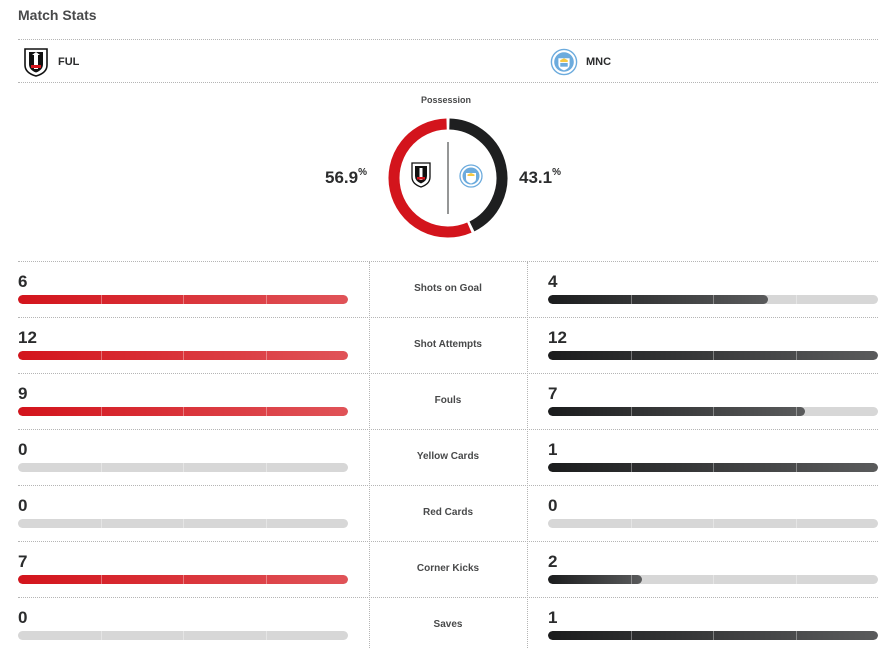 This screenshot has height=654, width=892. Describe the element at coordinates (446, 100) in the screenshot. I see `possession-label: Possession` at that location.